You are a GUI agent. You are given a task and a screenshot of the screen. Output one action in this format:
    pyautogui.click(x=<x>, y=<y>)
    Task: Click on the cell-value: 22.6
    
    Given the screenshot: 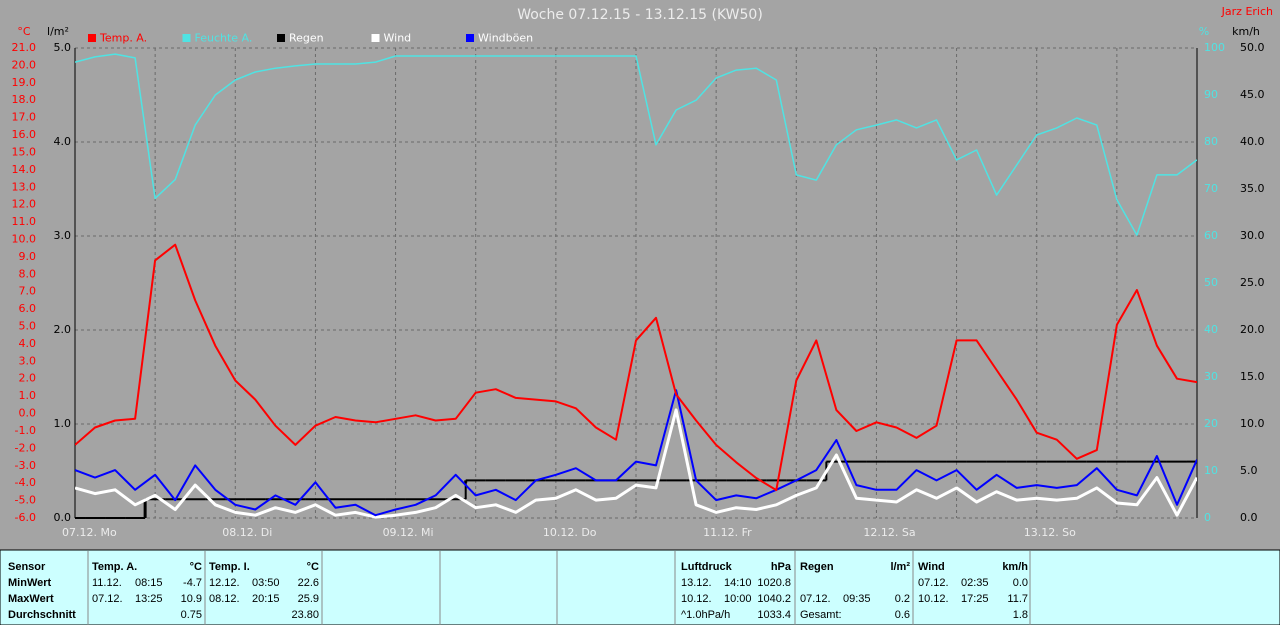 What is the action you would take?
    pyautogui.click(x=308, y=583)
    